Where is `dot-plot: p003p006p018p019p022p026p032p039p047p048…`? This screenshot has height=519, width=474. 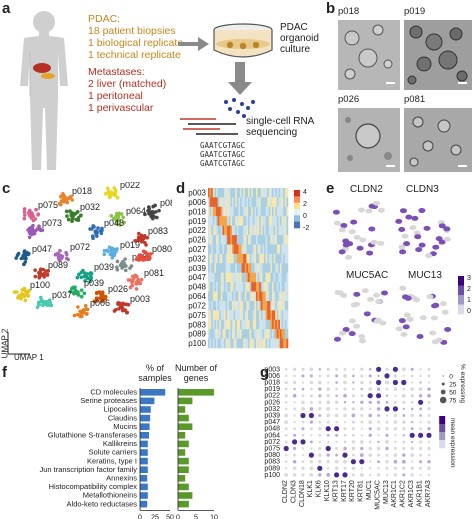
dot-plot: p003p006p018p019p022p026p032p039p047p048… is located at coordinates (365, 437).